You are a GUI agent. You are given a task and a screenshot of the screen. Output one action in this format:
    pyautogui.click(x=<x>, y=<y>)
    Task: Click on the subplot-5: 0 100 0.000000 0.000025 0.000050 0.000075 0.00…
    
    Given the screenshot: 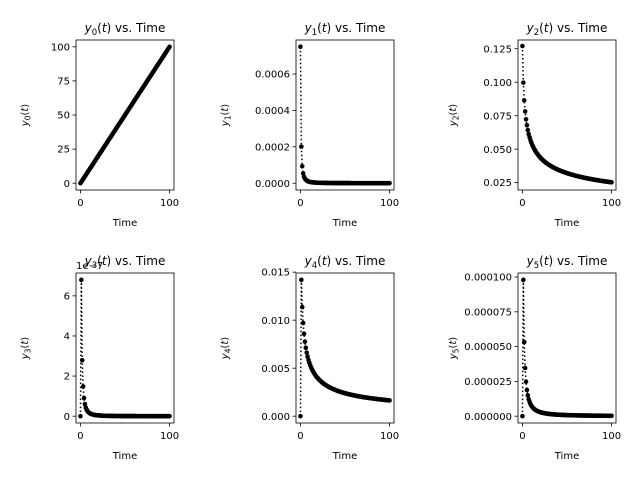 What is the action you would take?
    pyautogui.click(x=534, y=358)
    